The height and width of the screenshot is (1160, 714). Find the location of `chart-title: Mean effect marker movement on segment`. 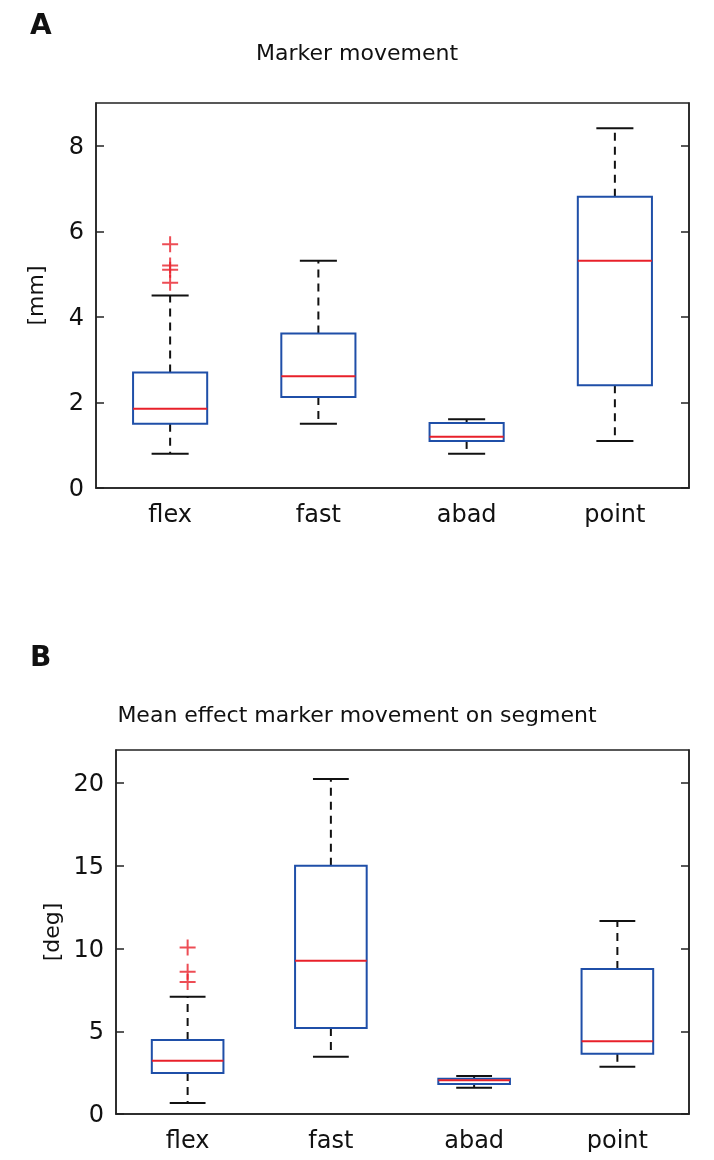

chart-title: Mean effect marker movement on segment is located at coordinates (357, 714).